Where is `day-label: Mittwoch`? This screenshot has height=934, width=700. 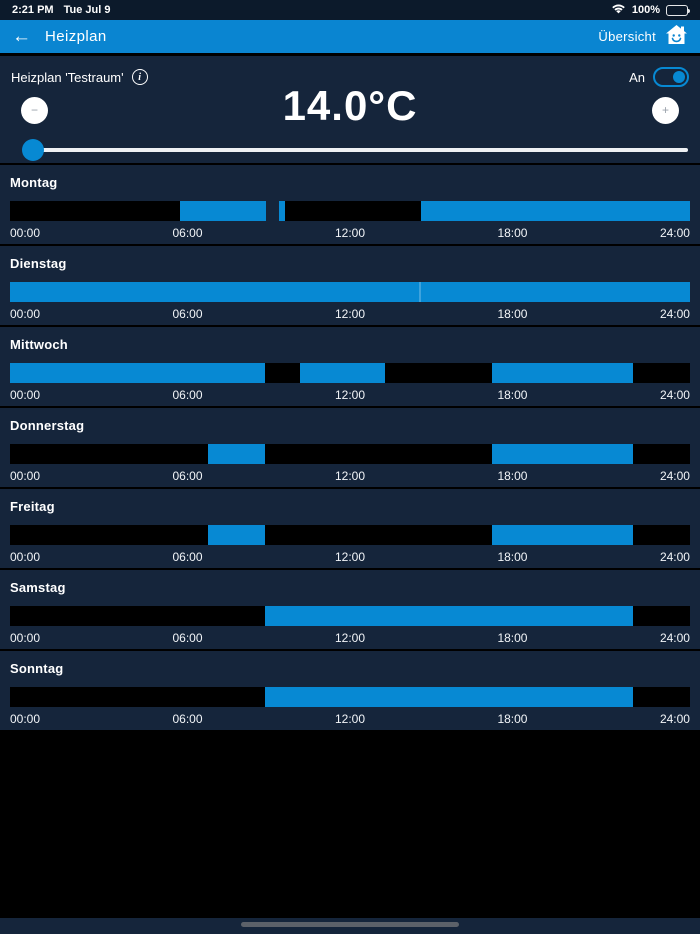 day-label: Mittwoch is located at coordinates (39, 344).